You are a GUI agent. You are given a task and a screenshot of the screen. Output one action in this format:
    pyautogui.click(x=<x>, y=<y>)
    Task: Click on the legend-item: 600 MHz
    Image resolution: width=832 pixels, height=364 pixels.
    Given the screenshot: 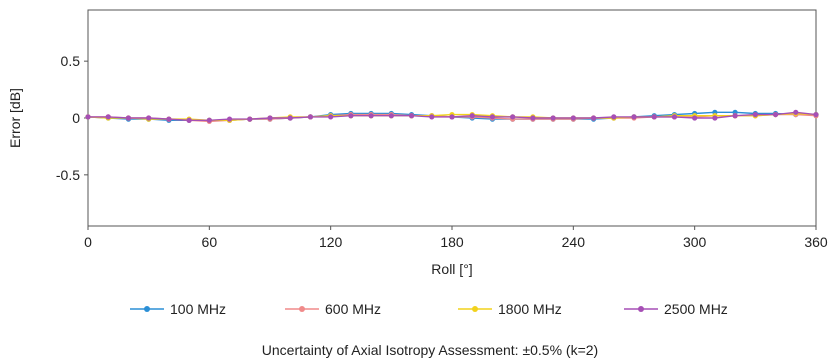 What is the action you would take?
    pyautogui.click(x=333, y=309)
    